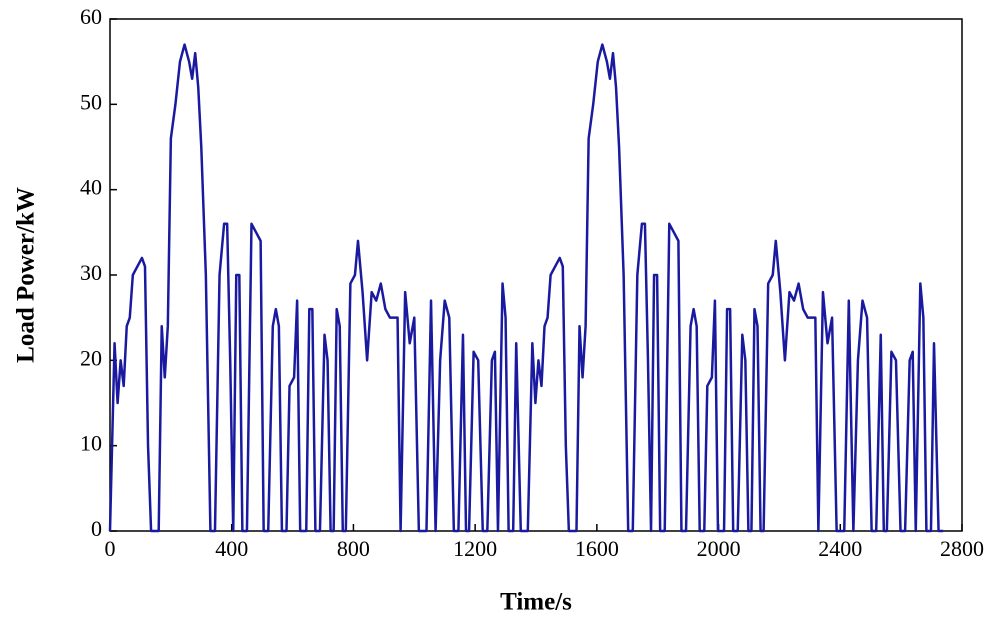 The width and height of the screenshot is (1000, 624). Describe the element at coordinates (91, 357) in the screenshot. I see `y-tick-label: 20` at that location.